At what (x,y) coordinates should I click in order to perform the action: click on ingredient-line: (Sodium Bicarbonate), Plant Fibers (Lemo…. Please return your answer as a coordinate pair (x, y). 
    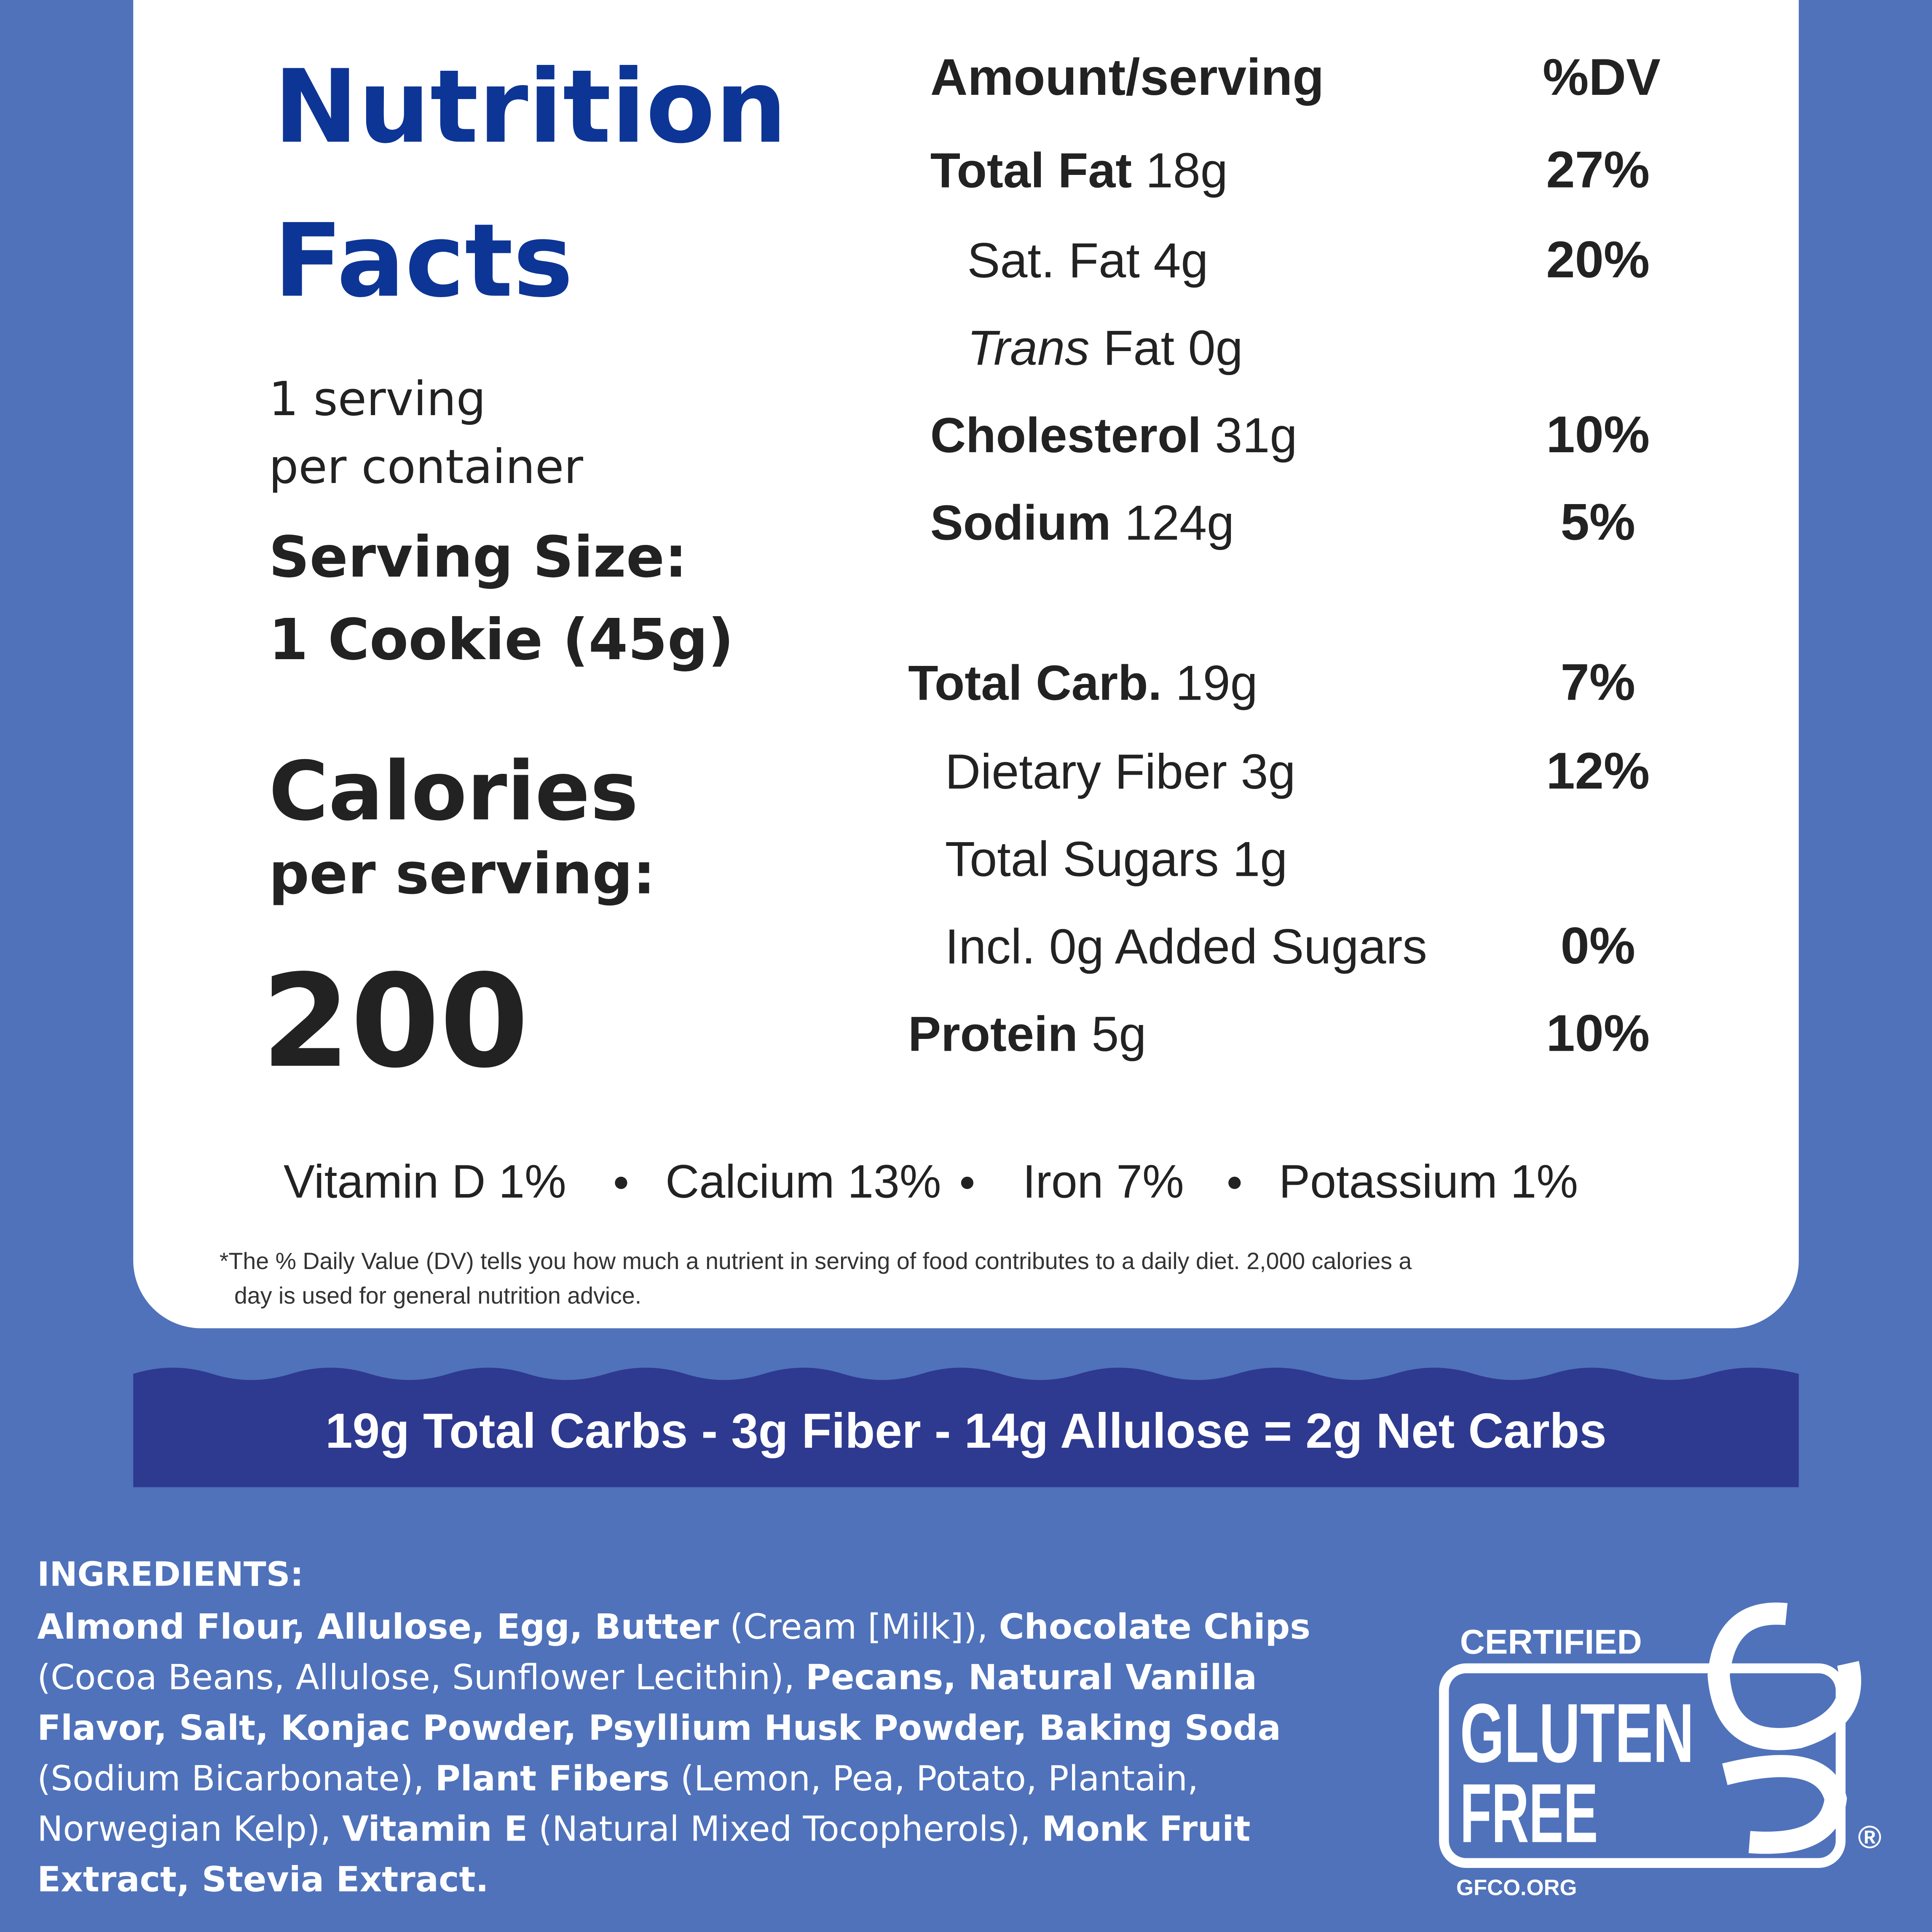
    Looking at the image, I should click on (617, 1779).